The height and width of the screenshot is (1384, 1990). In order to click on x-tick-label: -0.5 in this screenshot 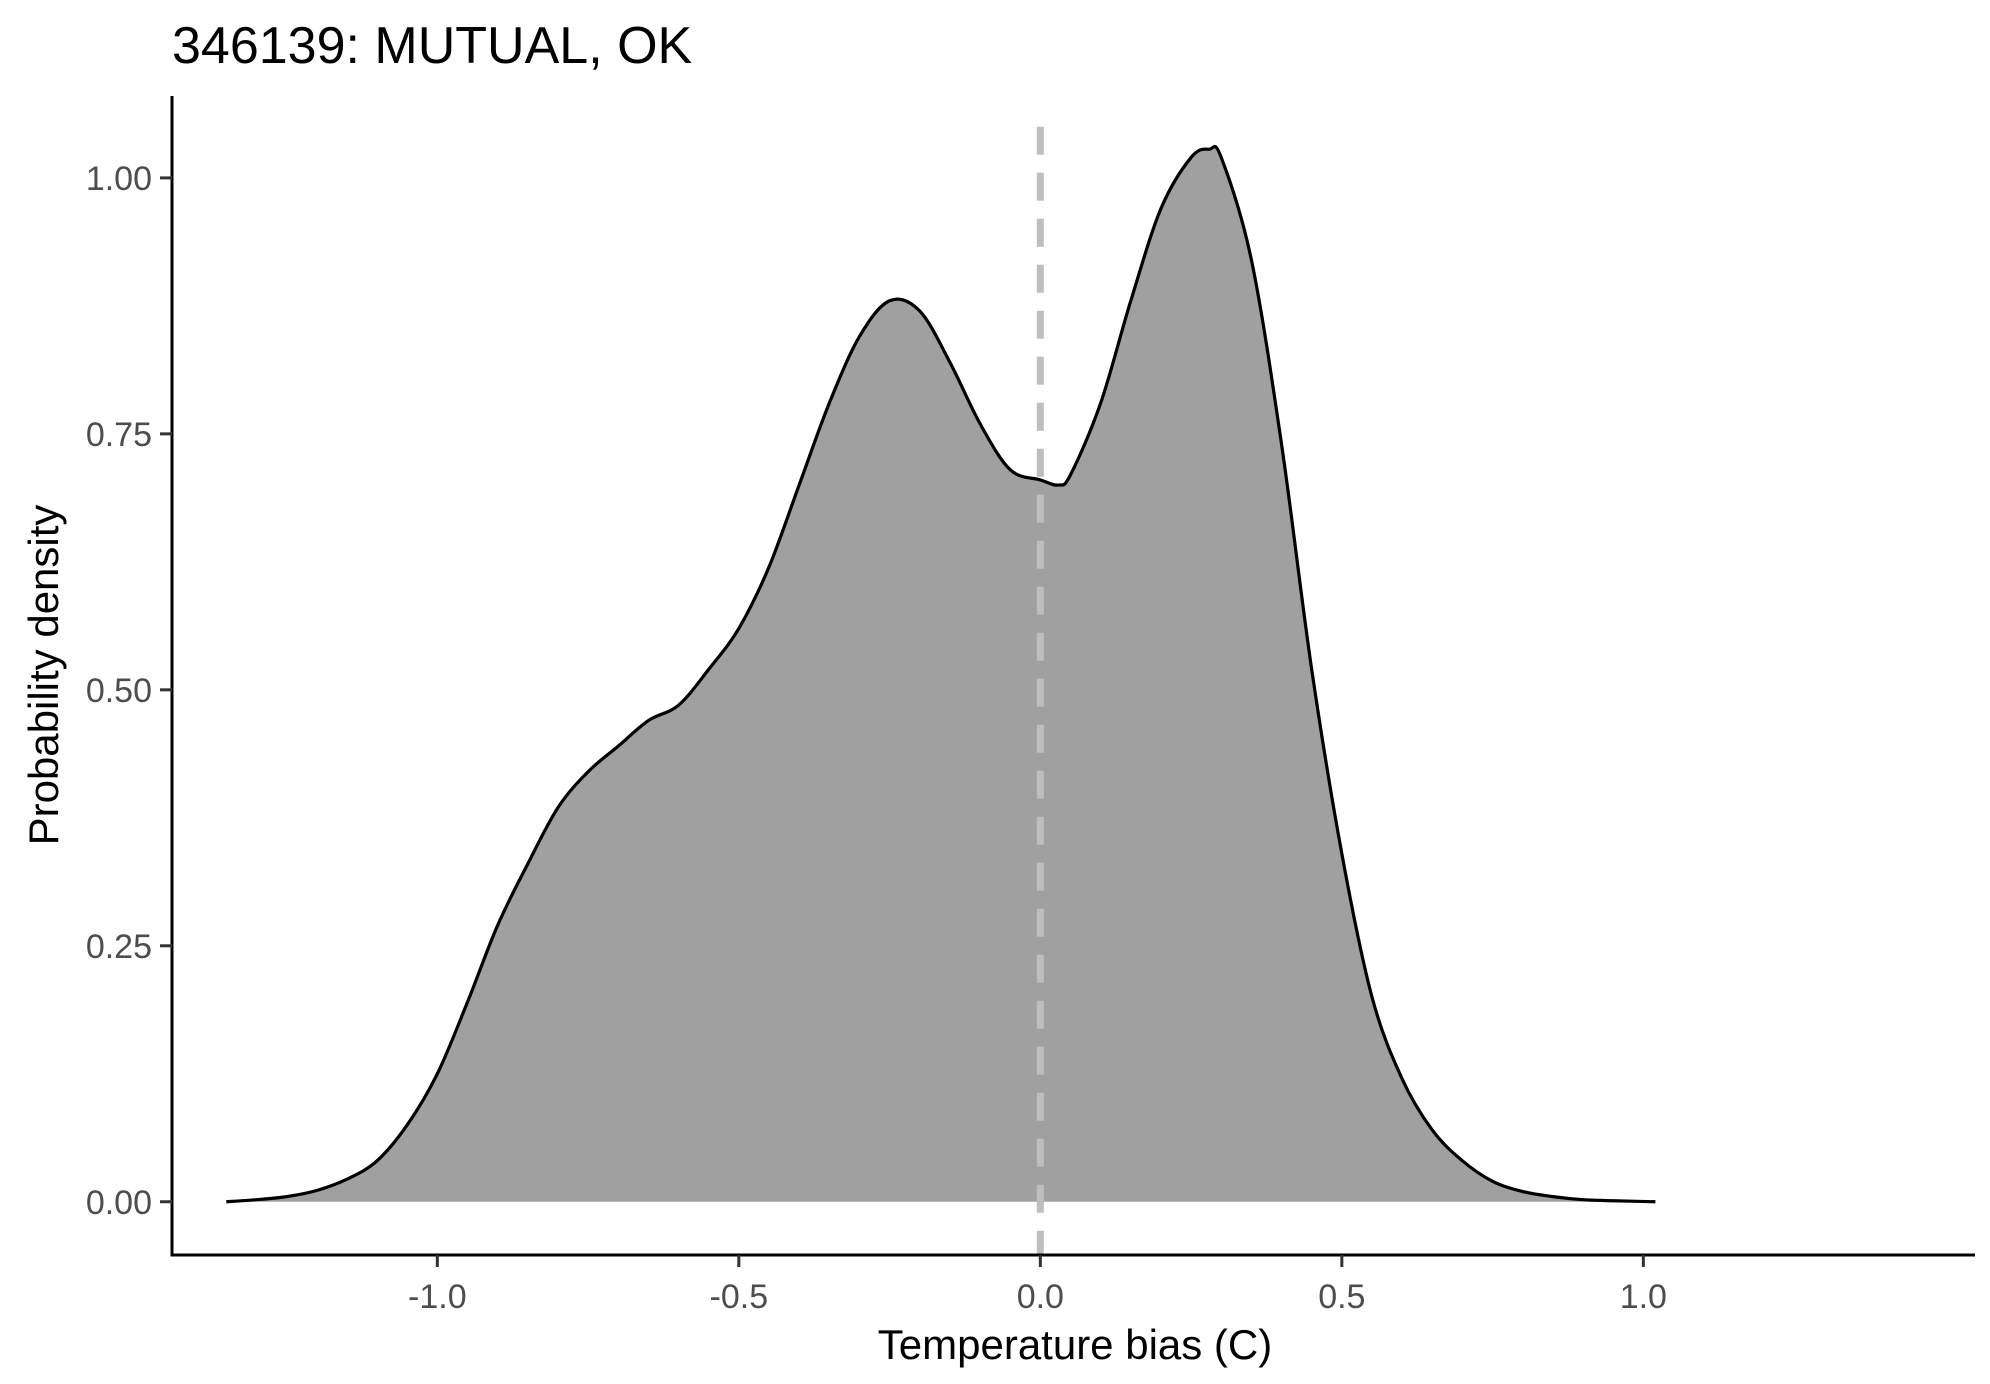, I will do `click(739, 1297)`.